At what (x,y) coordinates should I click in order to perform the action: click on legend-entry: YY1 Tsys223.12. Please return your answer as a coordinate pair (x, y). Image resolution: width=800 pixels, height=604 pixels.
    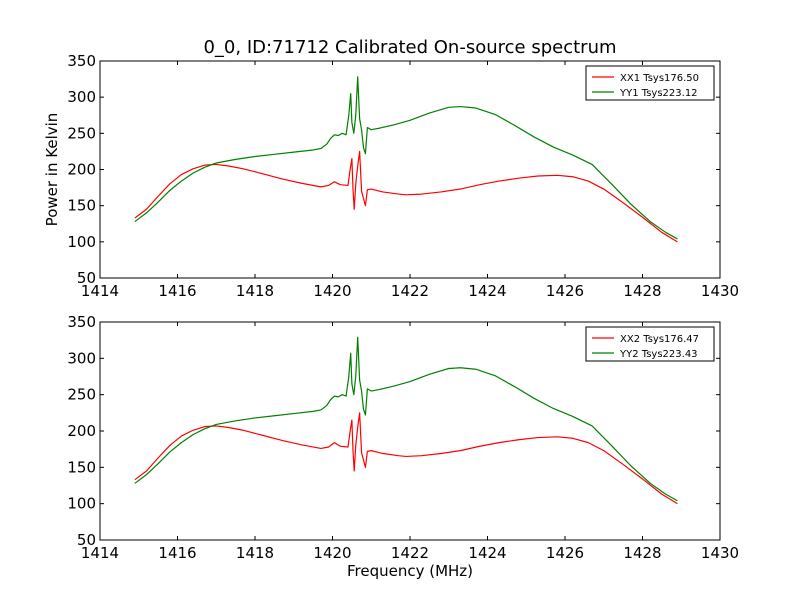
    Looking at the image, I should click on (658, 93).